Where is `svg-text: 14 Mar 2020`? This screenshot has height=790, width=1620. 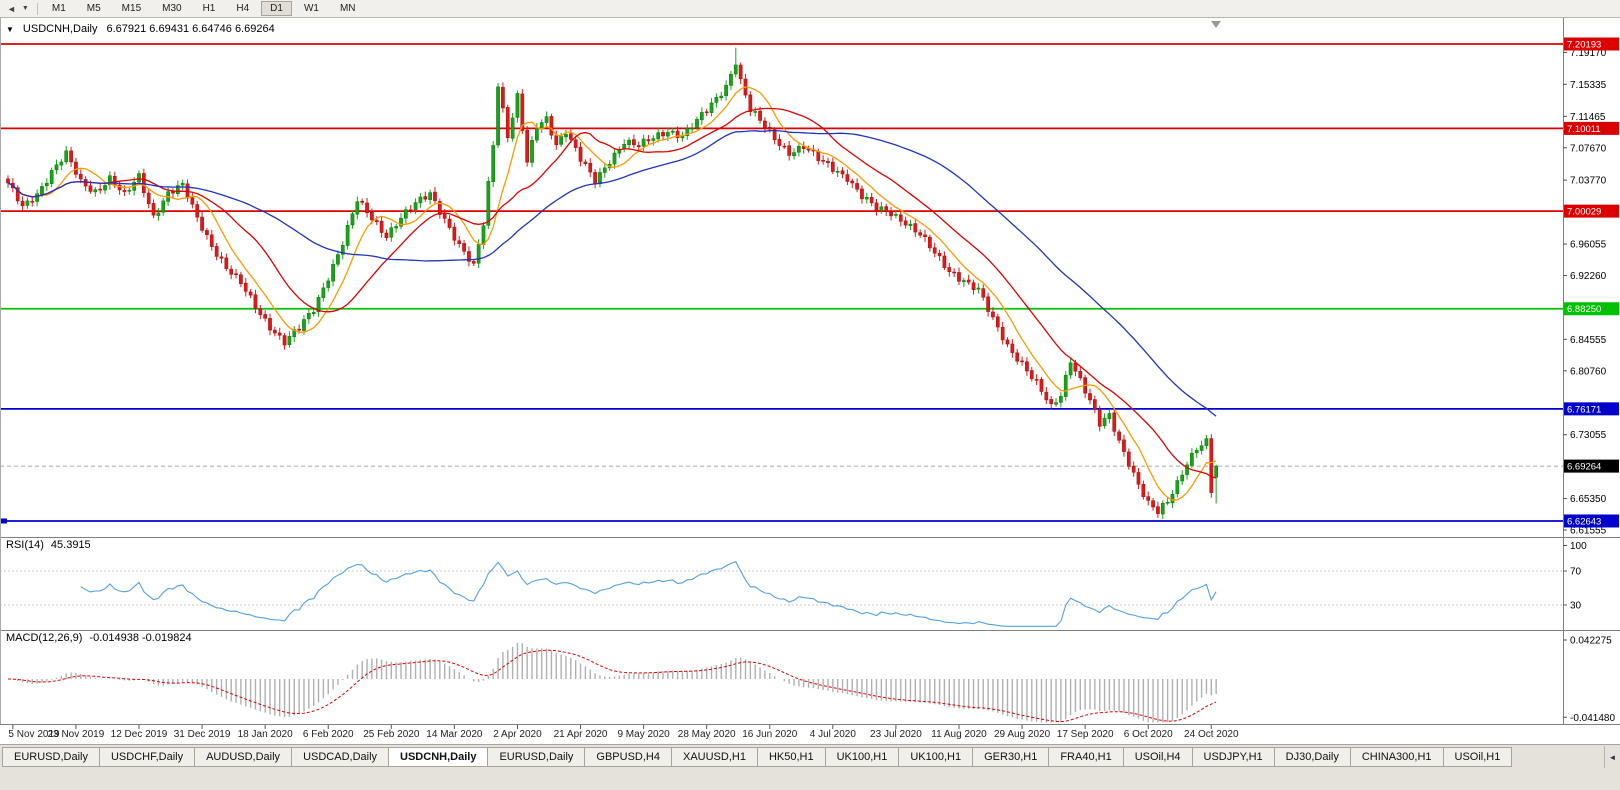
svg-text: 14 Mar 2020 is located at coordinates (454, 734).